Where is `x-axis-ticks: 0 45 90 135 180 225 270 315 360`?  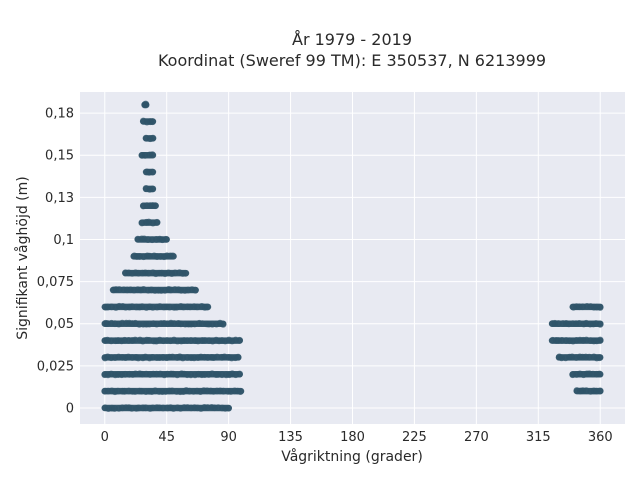
x-axis-ticks: 0 45 90 135 180 225 270 315 360 is located at coordinates (357, 437).